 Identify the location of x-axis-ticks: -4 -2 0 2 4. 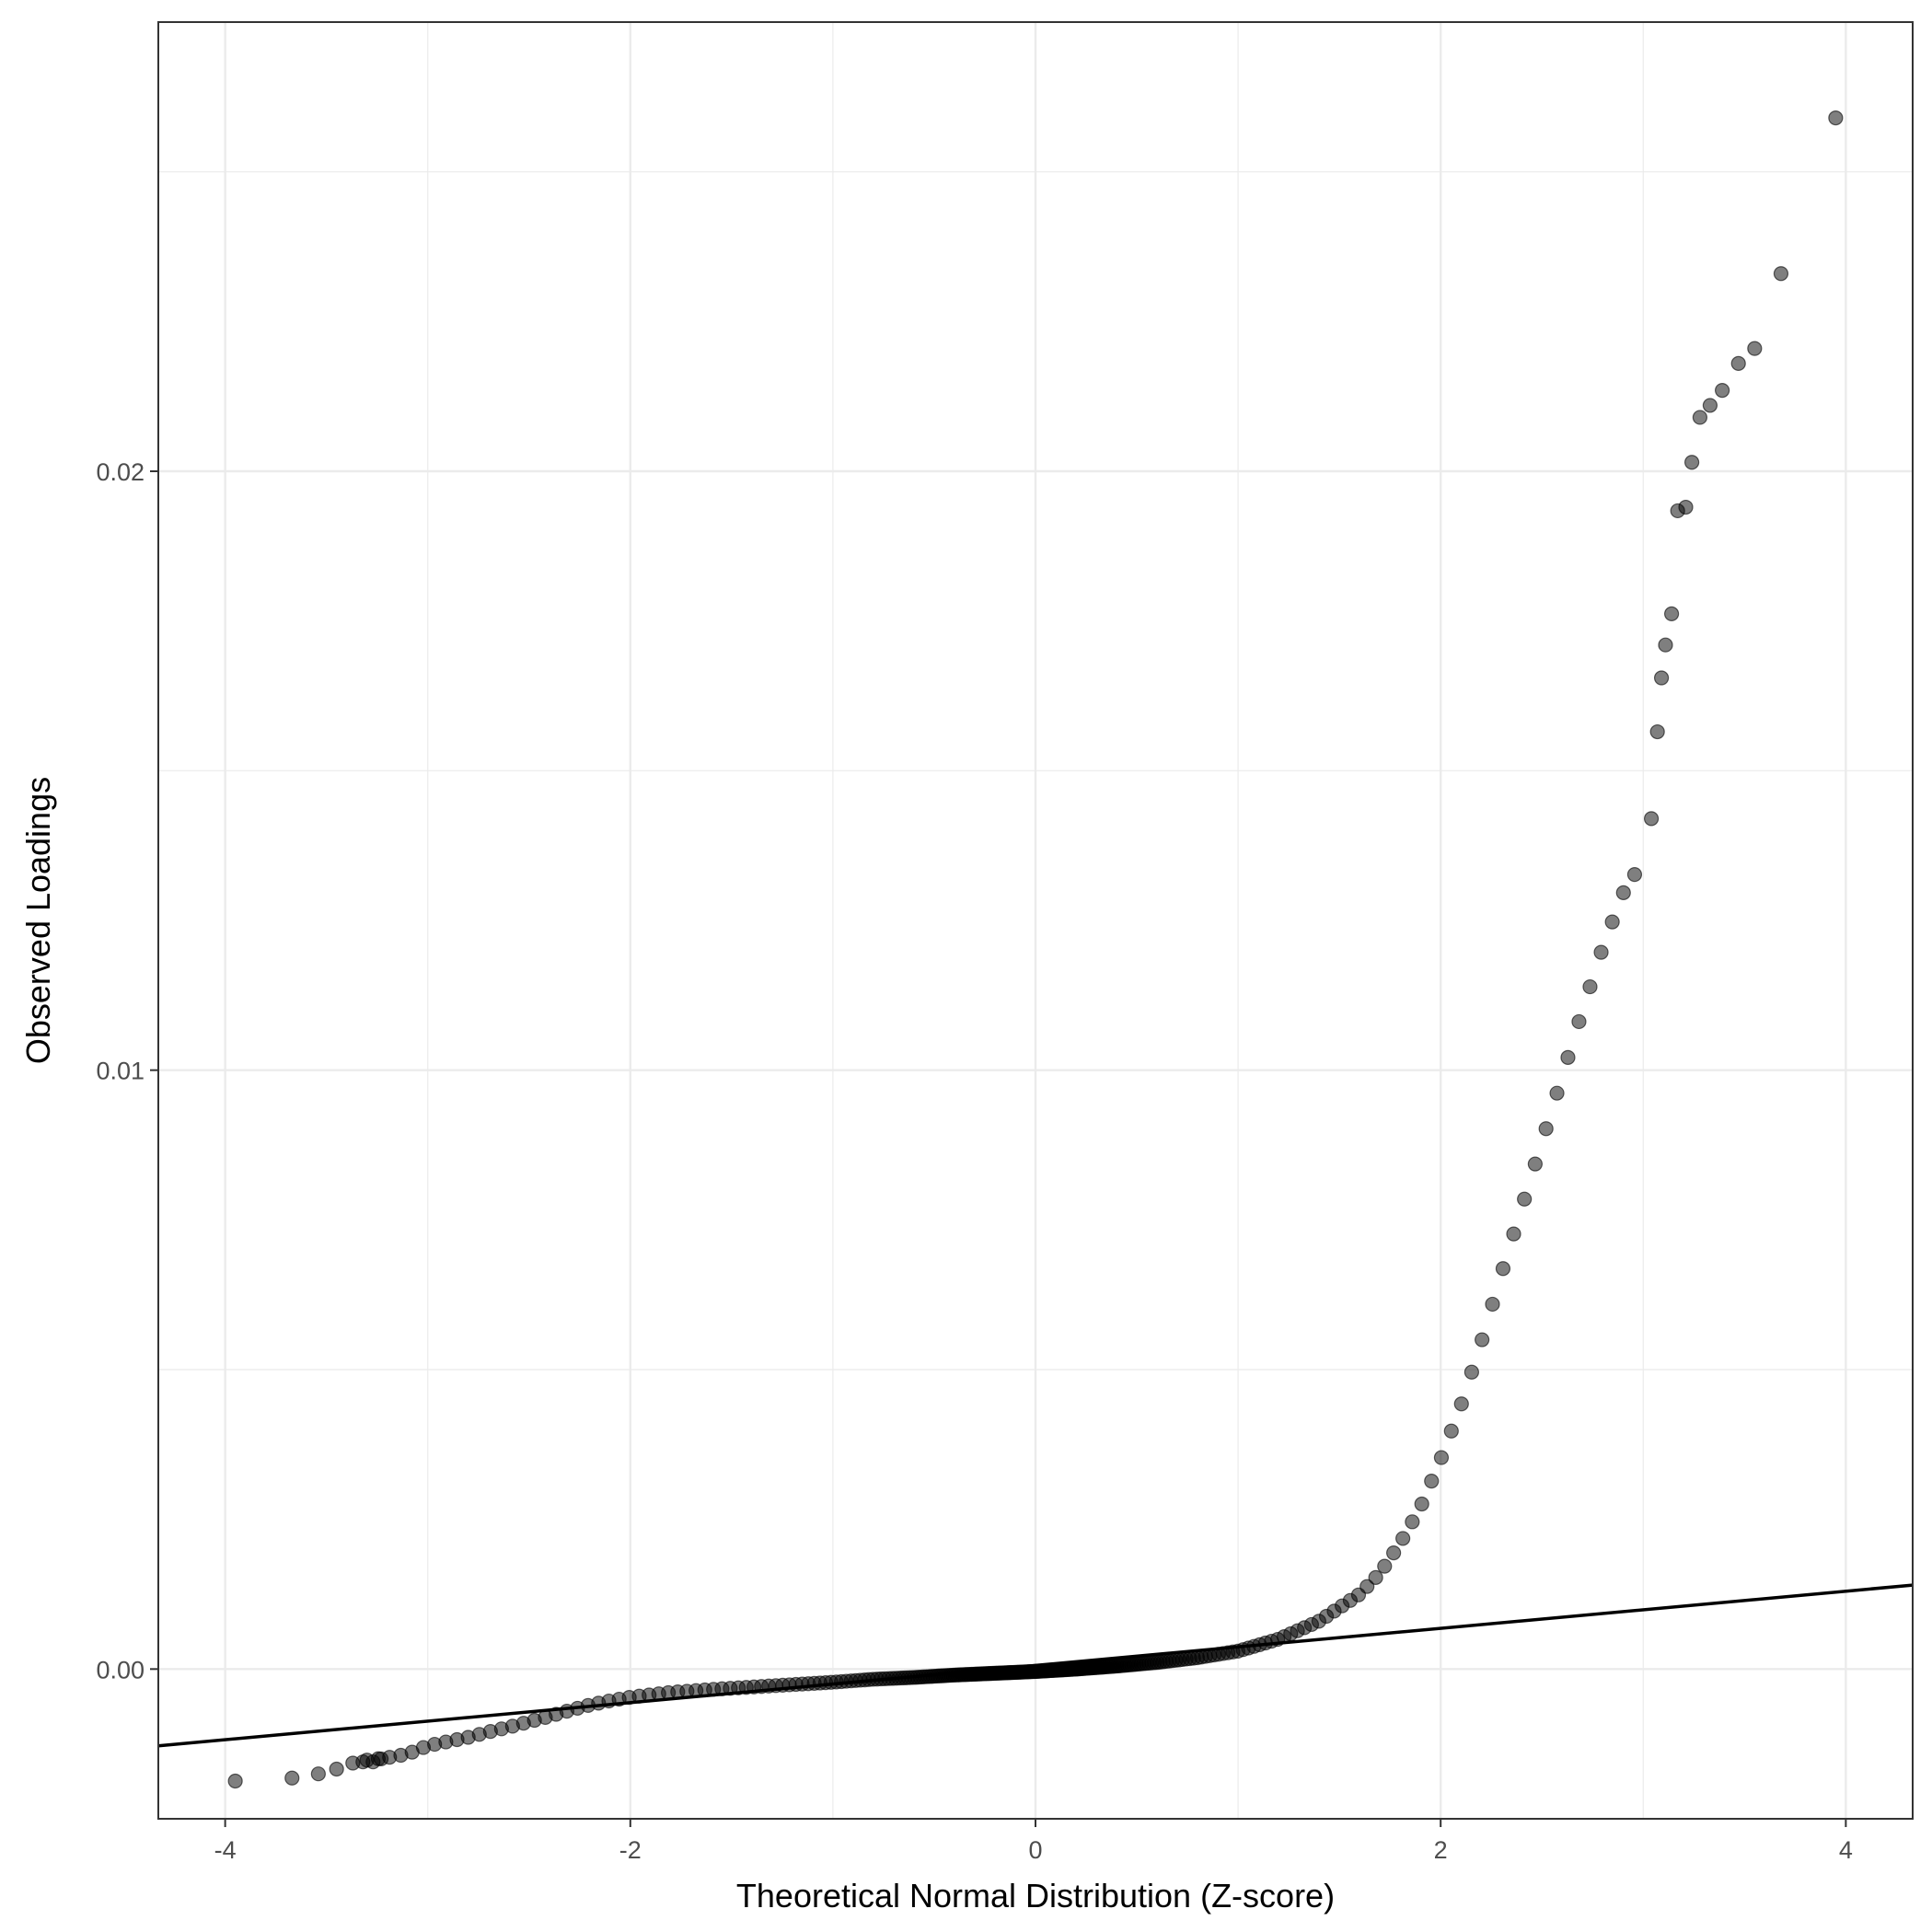
(1034, 1842).